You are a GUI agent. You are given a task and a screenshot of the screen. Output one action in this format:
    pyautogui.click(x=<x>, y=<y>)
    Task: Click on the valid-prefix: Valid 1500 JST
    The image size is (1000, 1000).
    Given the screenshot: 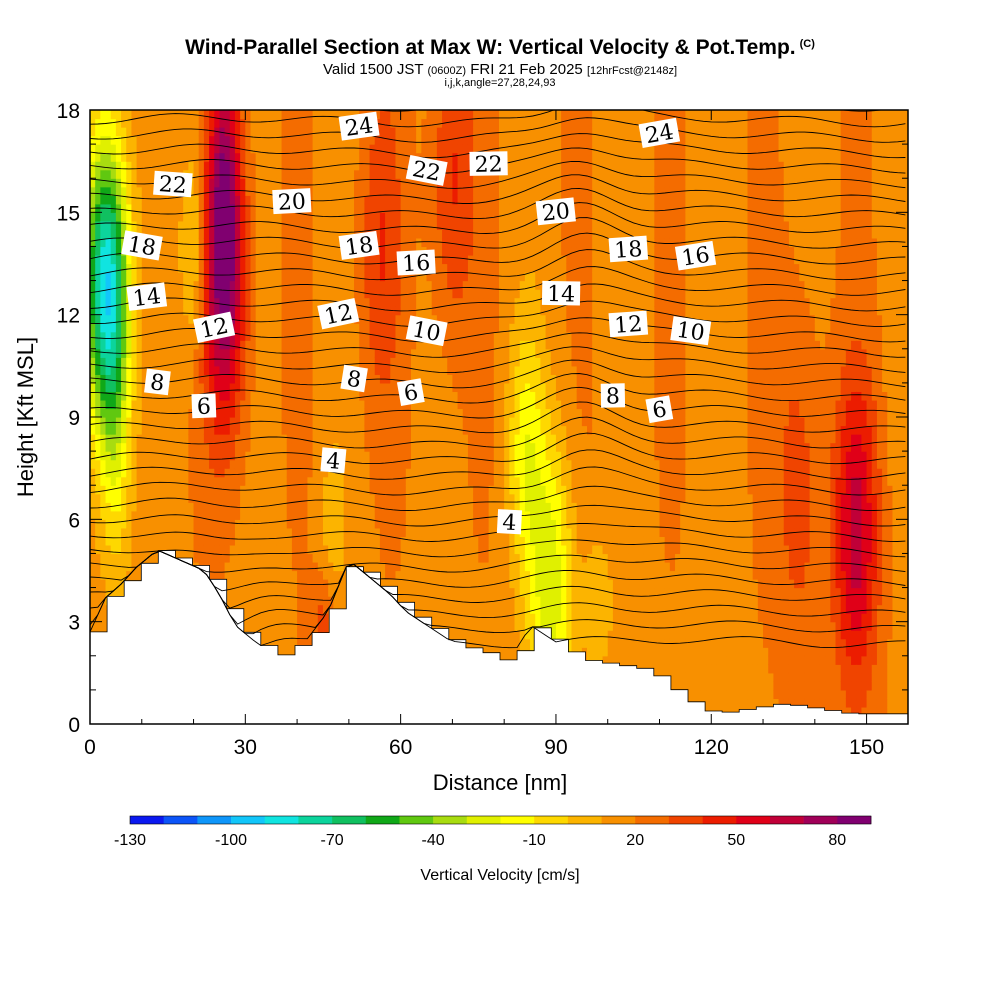 What is the action you would take?
    pyautogui.click(x=373, y=69)
    